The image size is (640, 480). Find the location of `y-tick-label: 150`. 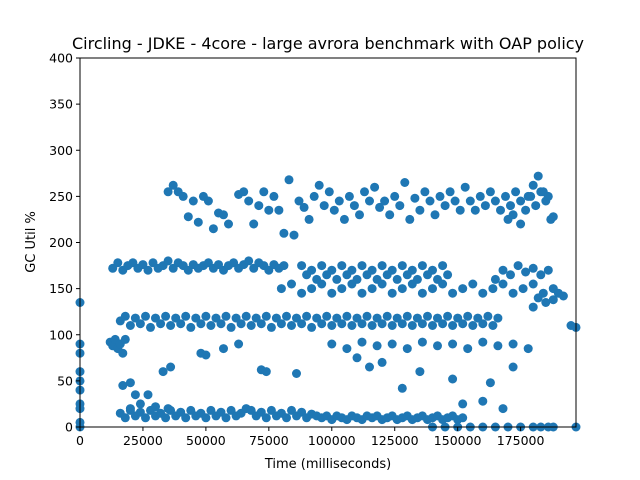

y-tick-label: 150 is located at coordinates (61, 288).